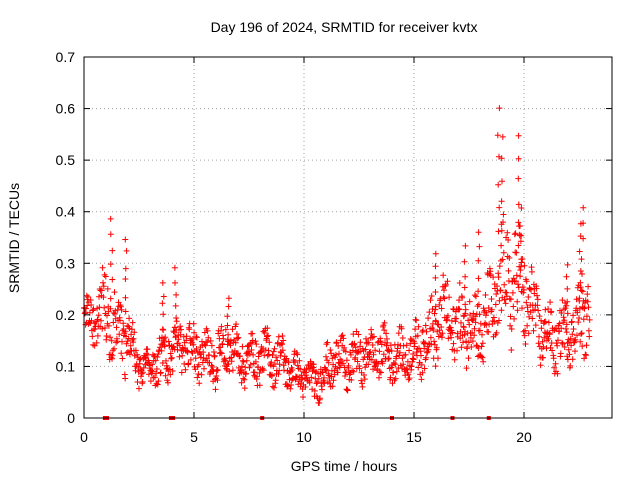  I want to click on y-tick-label: 0.1, so click(66, 366).